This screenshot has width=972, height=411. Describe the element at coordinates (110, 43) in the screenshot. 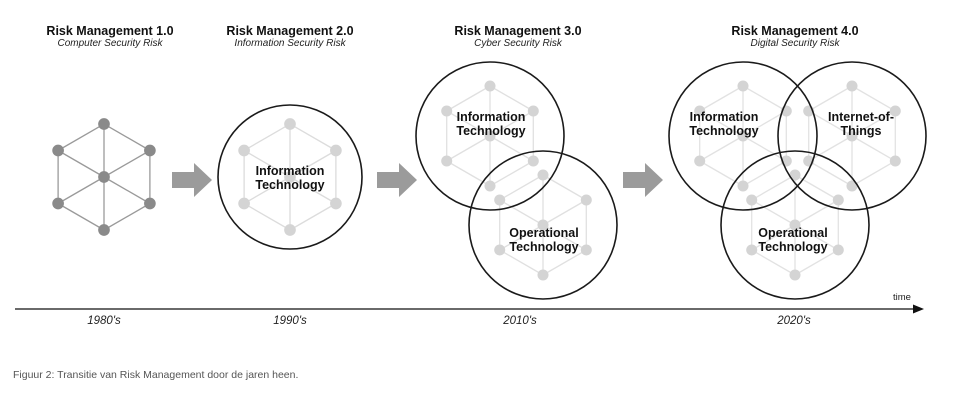

I see `stage-1-subtitle: Computer Security Risk` at that location.